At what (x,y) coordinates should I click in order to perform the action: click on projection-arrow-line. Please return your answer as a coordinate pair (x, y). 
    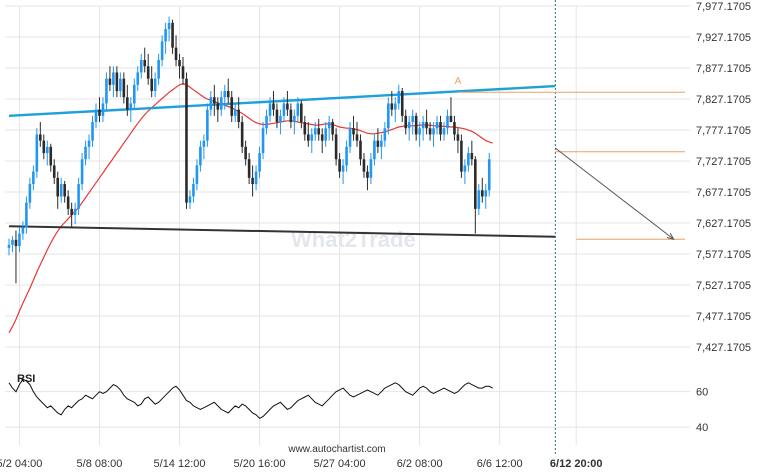
    Looking at the image, I should click on (614, 193).